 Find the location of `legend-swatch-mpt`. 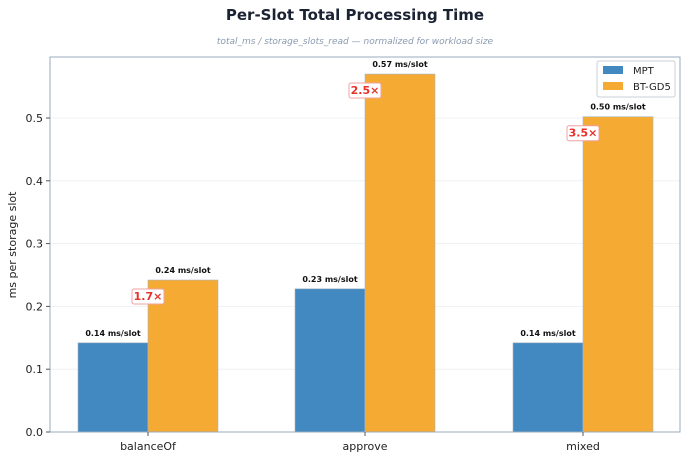

legend-swatch-mpt is located at coordinates (613, 70).